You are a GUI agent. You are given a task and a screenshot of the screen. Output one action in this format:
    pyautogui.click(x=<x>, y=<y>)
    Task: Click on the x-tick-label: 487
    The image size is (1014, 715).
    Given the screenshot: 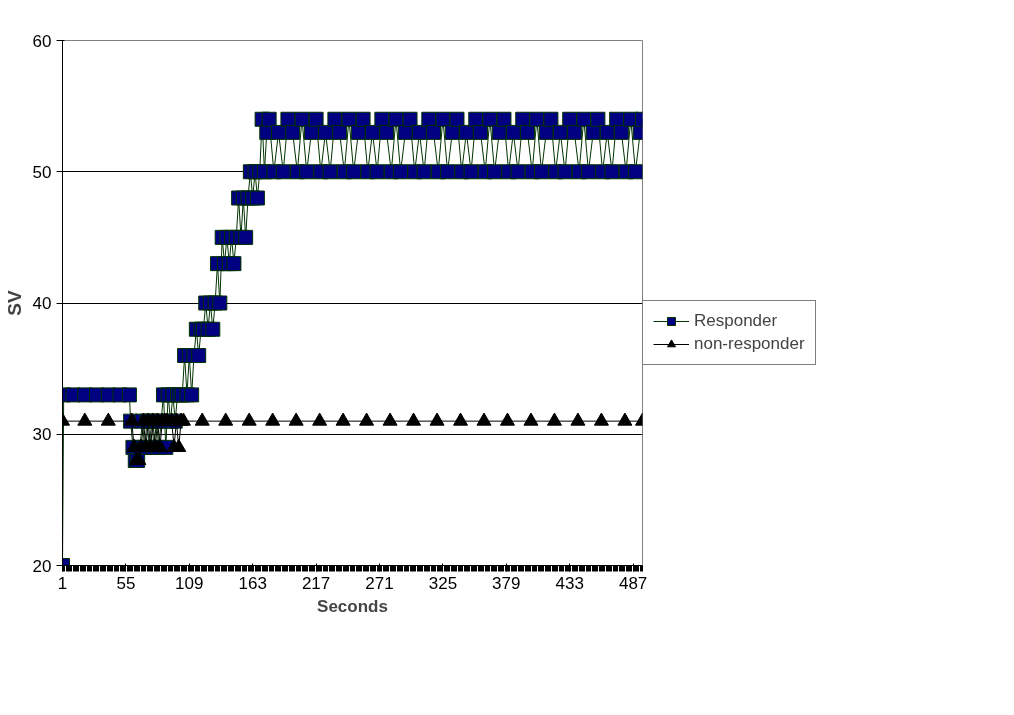 What is the action you would take?
    pyautogui.click(x=633, y=583)
    